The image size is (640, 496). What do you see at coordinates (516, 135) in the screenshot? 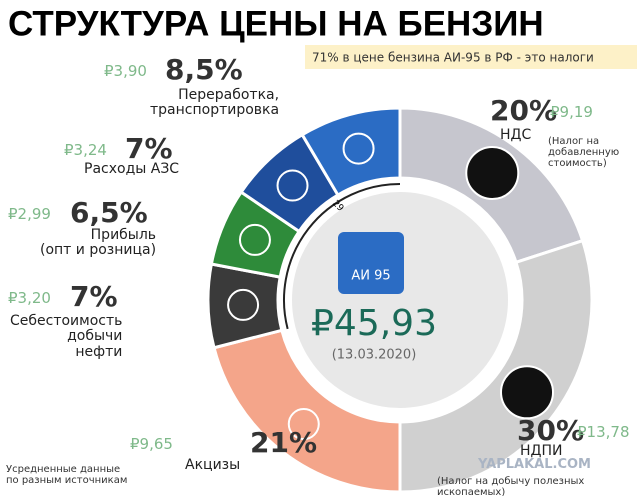
I see `category-label: НДС` at bounding box center [516, 135].